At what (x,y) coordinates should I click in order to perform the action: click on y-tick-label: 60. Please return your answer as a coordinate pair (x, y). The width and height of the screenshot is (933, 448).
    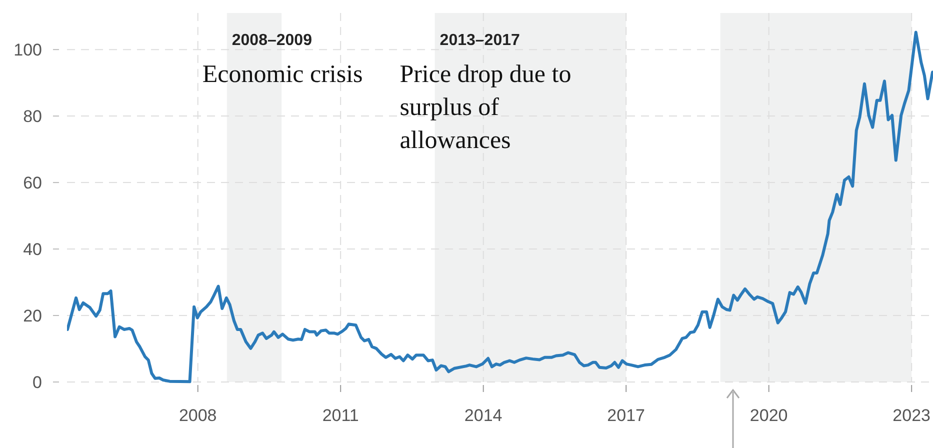
    Looking at the image, I should click on (32, 182).